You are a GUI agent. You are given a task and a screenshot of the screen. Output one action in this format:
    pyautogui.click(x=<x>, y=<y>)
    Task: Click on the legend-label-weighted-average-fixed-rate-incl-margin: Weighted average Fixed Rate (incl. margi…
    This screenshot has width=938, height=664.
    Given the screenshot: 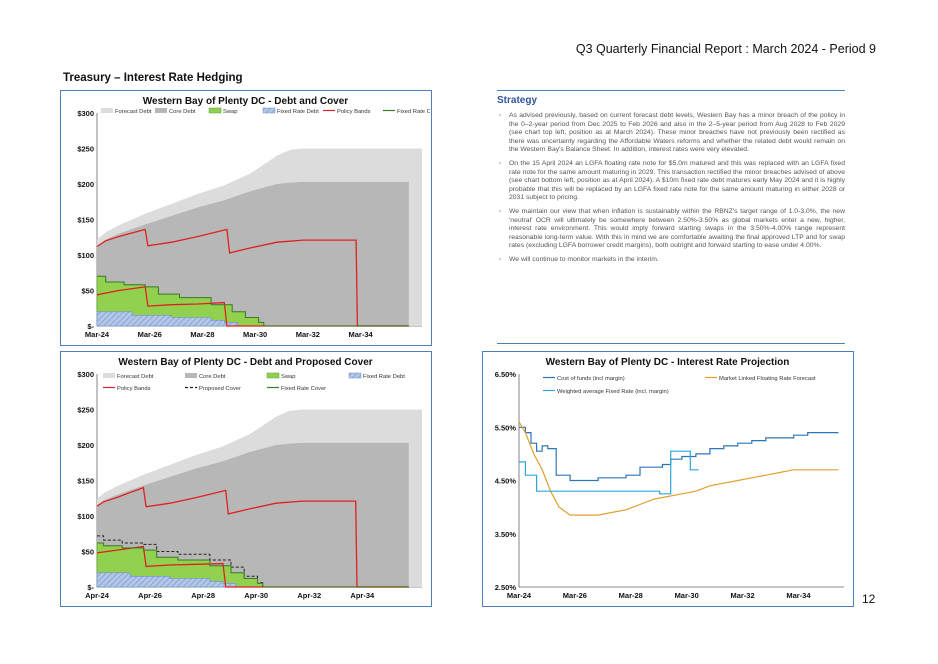 What is the action you would take?
    pyautogui.click(x=613, y=392)
    